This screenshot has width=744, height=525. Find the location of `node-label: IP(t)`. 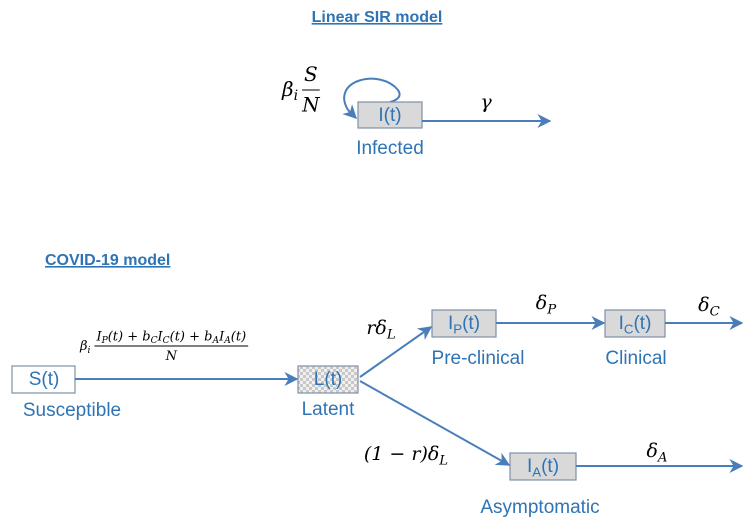

node-label: IP(t) is located at coordinates (464, 324).